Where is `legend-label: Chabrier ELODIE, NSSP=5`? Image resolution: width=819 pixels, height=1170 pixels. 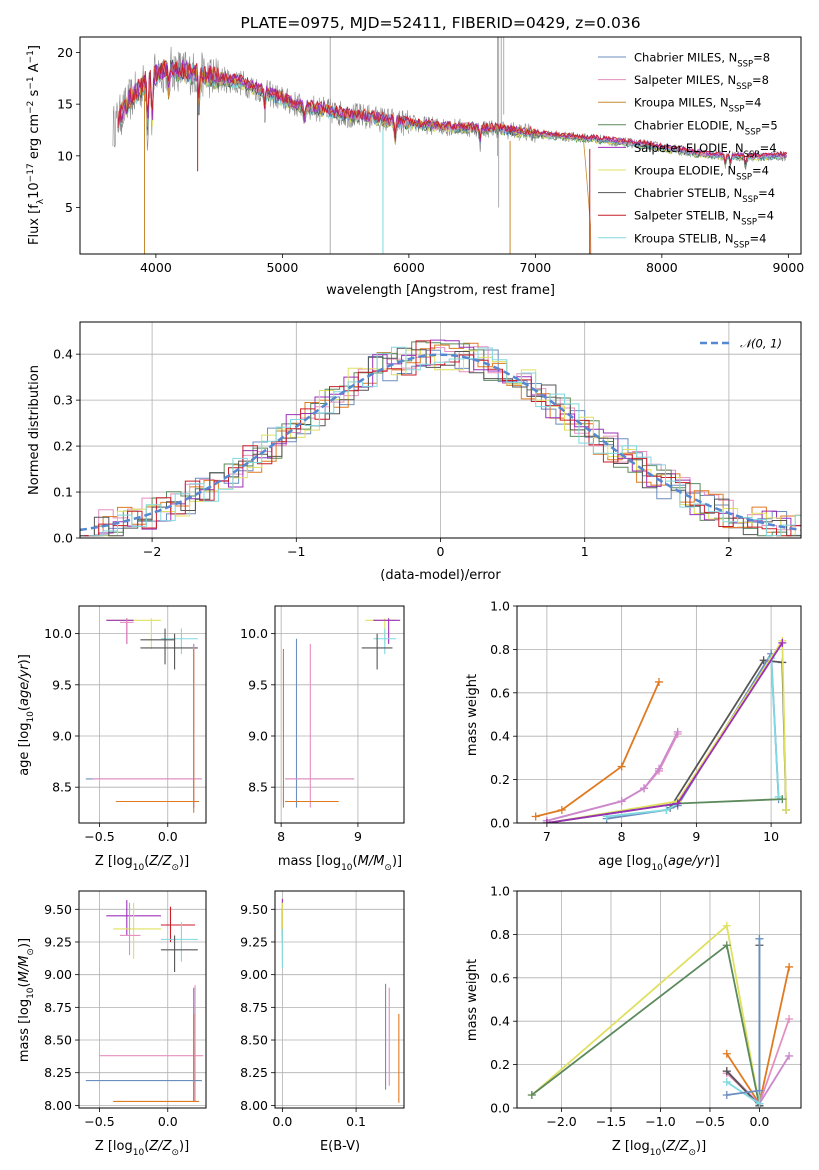 legend-label: Chabrier ELODIE, NSSP=5 is located at coordinates (706, 127).